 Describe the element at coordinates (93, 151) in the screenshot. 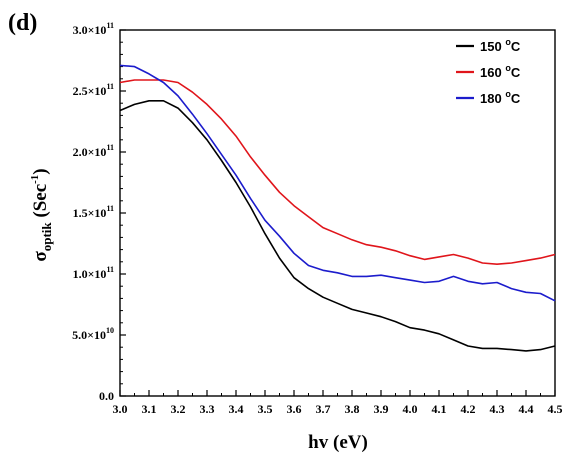

I see `y-tick-label: 2.0×10¹¹` at that location.